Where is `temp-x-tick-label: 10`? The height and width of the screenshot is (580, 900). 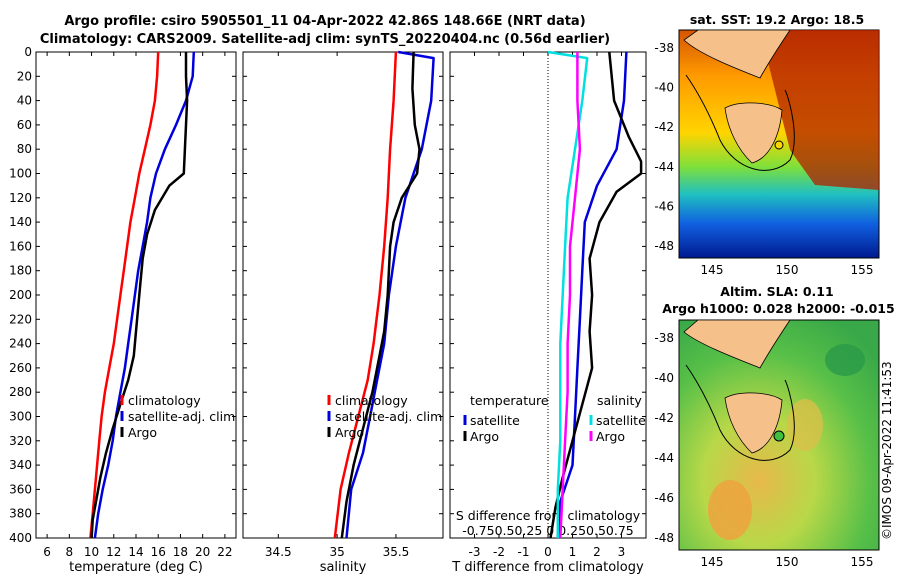
temp-x-tick-label: 10 is located at coordinates (91, 552).